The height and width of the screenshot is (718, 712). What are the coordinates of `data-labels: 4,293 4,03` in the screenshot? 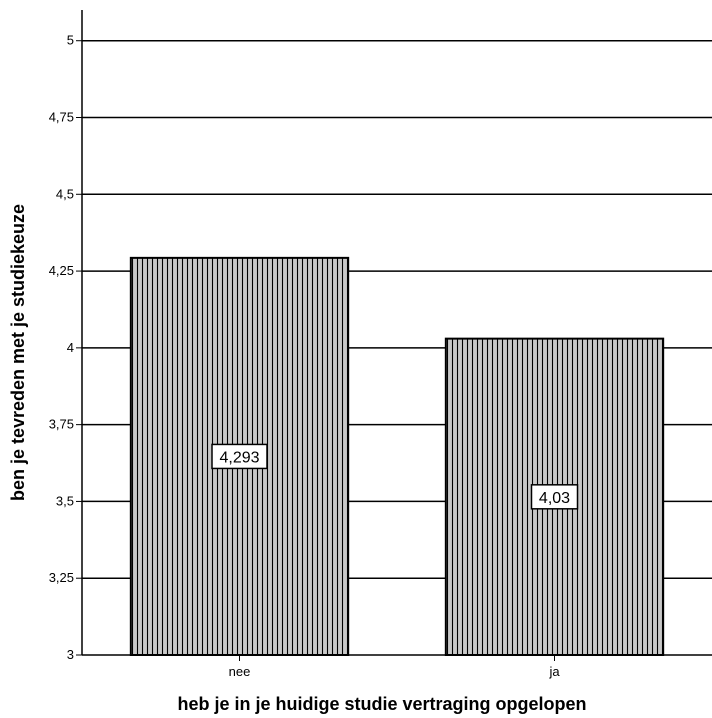 It's located at (395, 476).